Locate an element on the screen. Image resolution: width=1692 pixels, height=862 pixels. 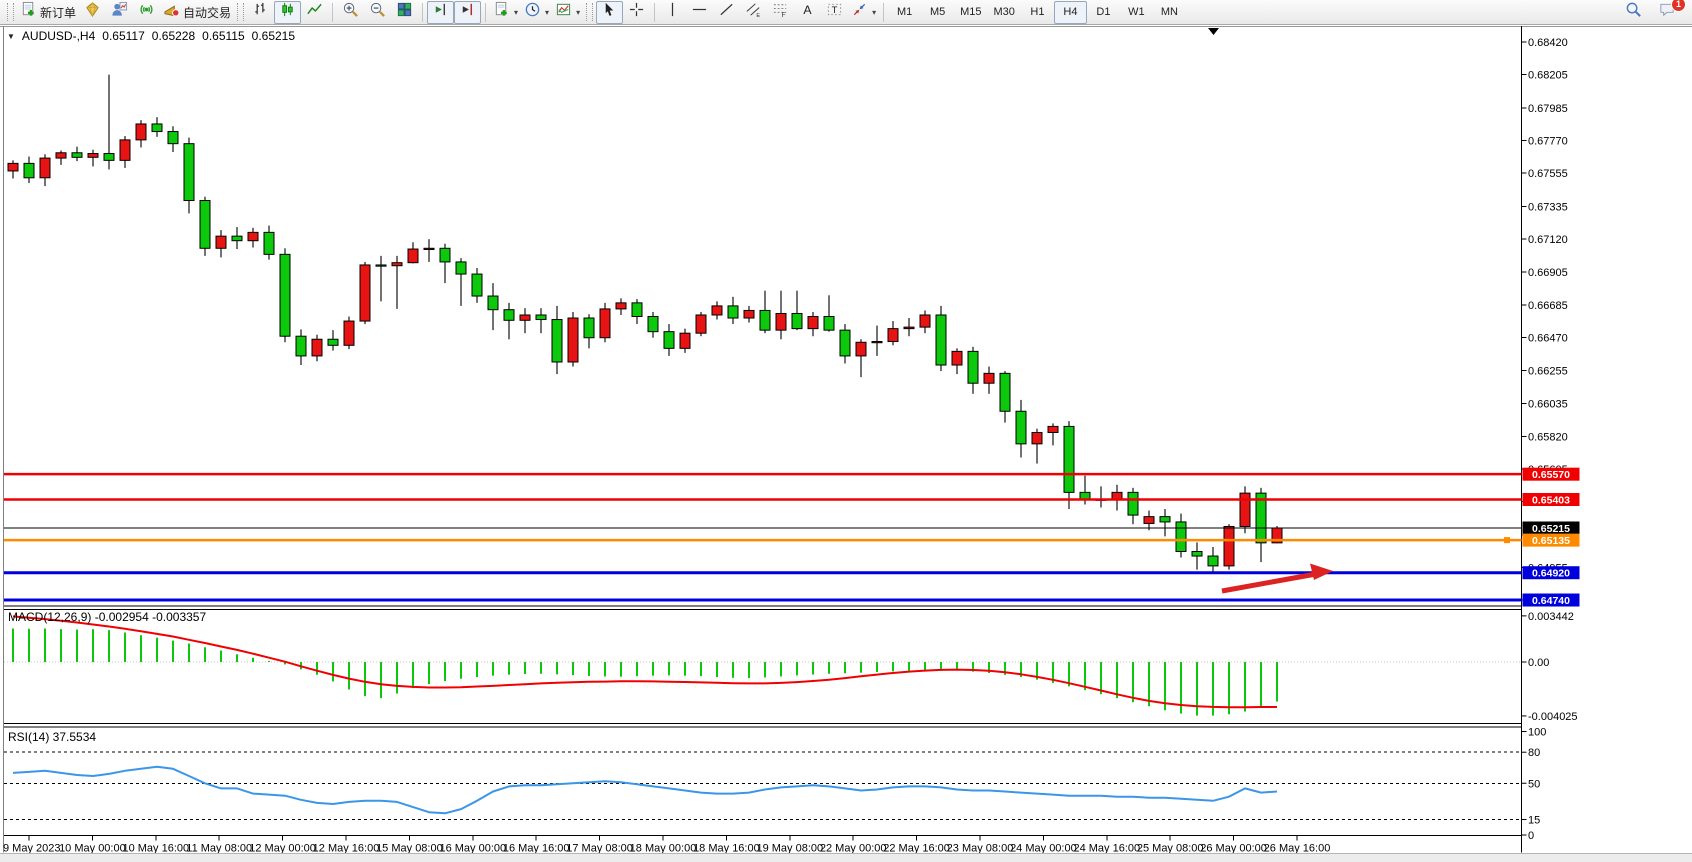
templates-button: ▾ is located at coordinates (567, 12).